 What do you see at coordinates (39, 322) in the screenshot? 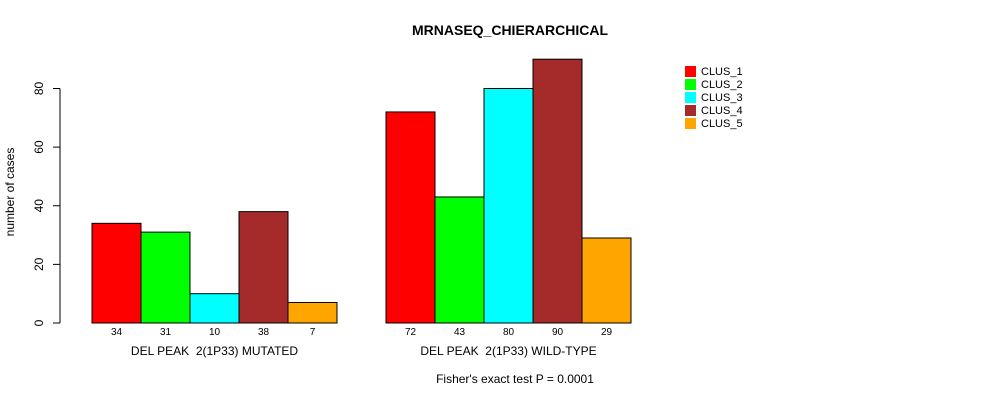
I see `y-tick-label: 0` at bounding box center [39, 322].